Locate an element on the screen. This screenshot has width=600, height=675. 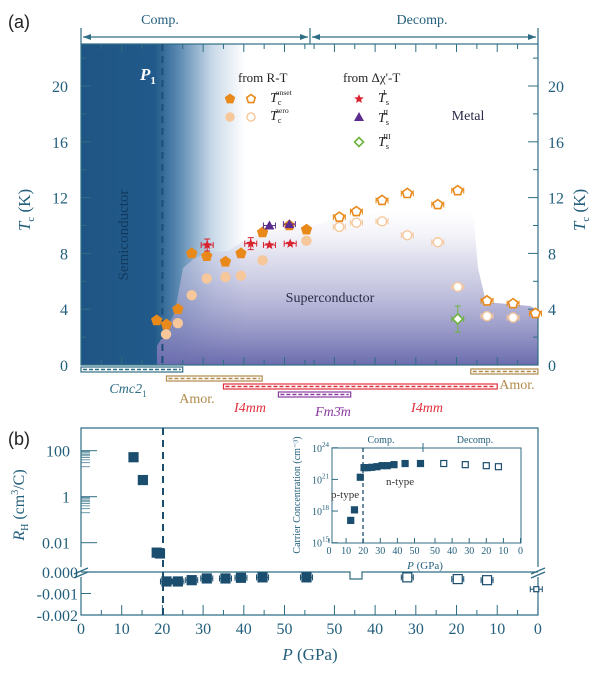
legend-zero-open-icon is located at coordinates (251, 117).